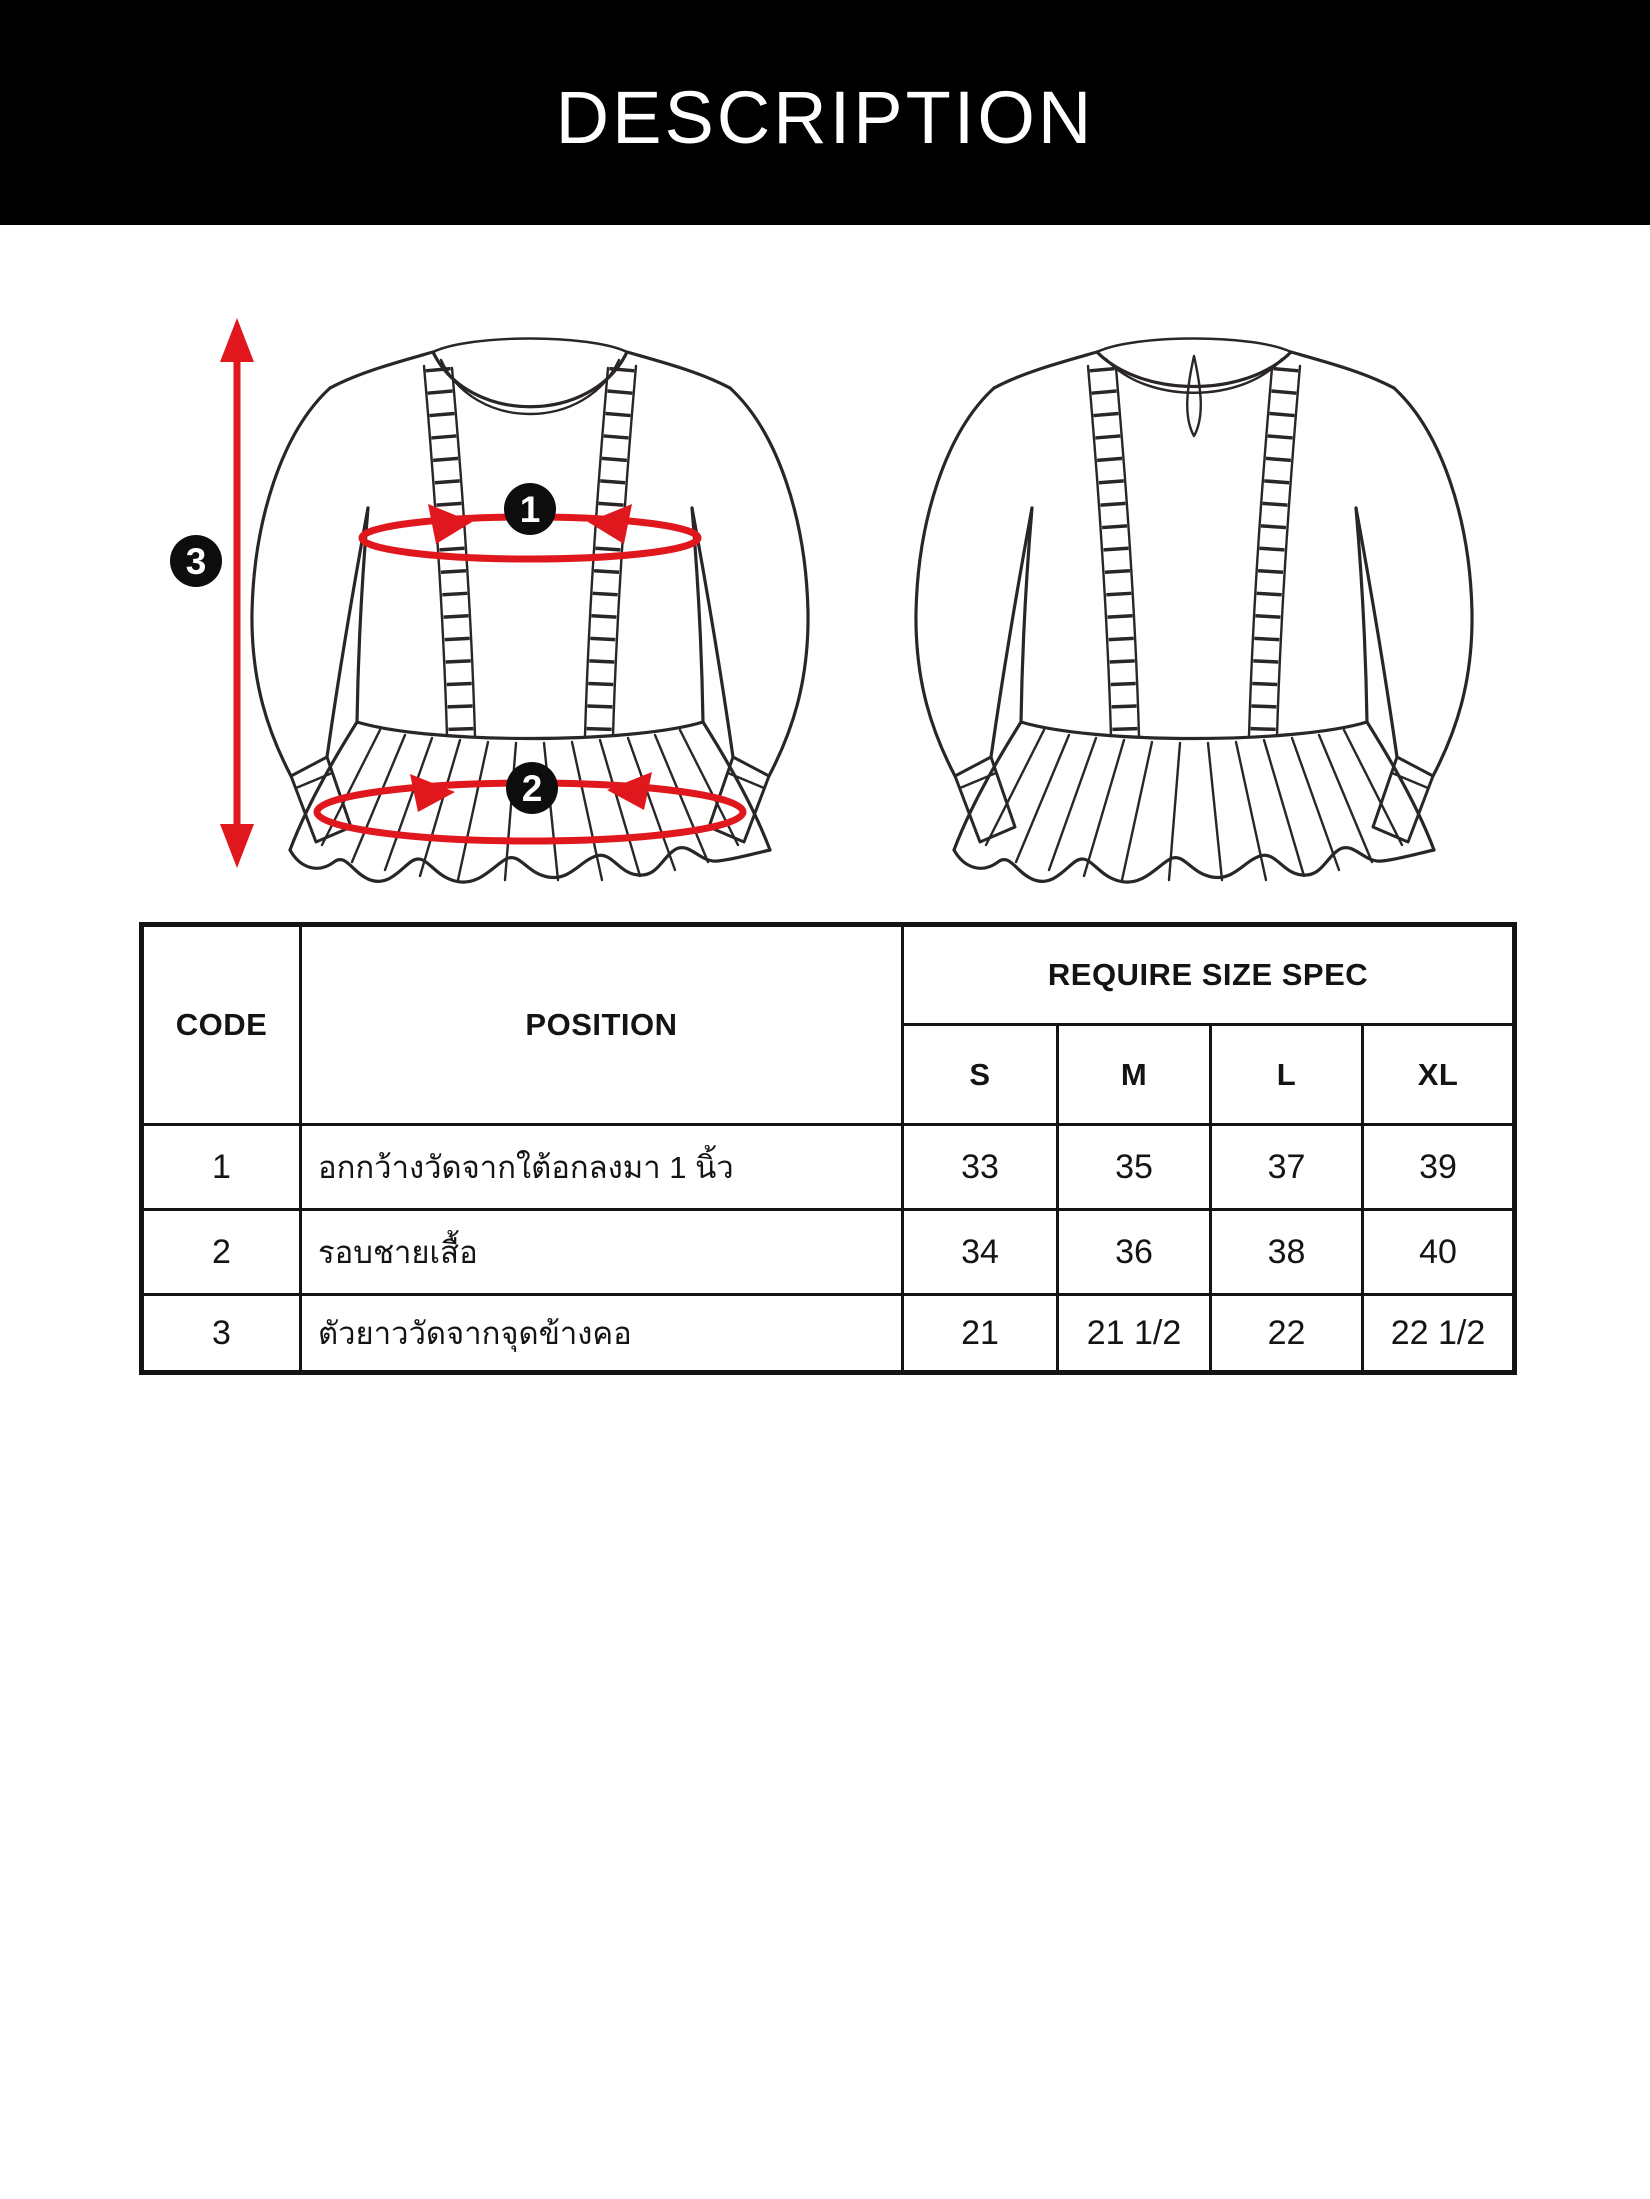 This screenshot has width=1650, height=2199. I want to click on label-hem-2-text: 2, so click(532, 788).